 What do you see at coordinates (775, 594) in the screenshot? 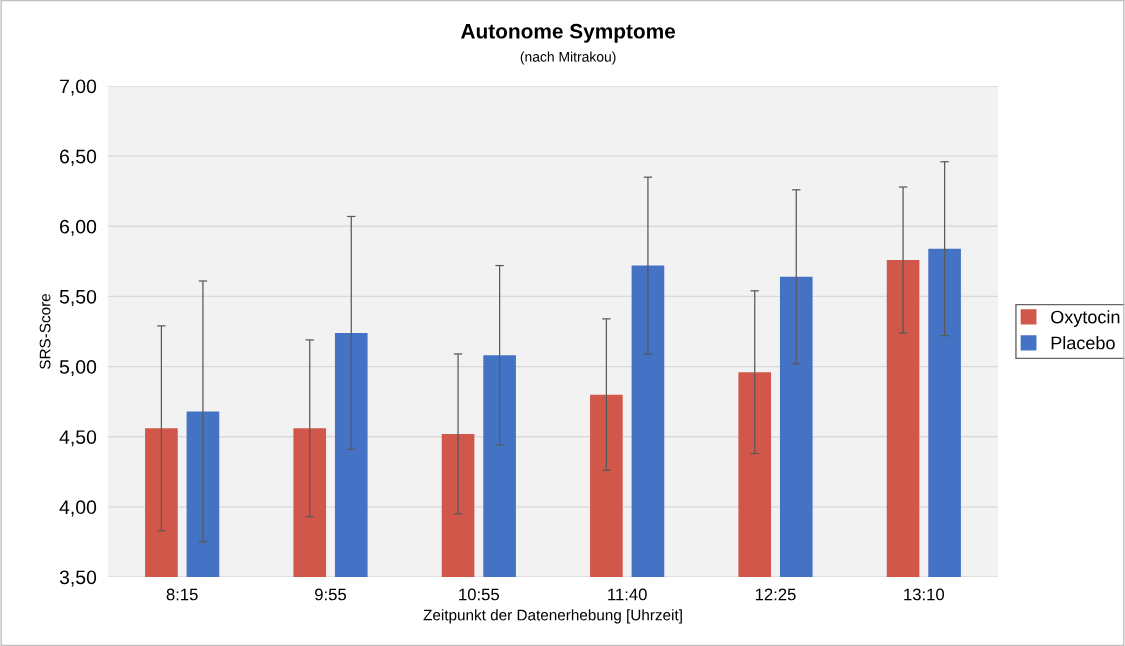
I see `x-tick-label: 12:25` at bounding box center [775, 594].